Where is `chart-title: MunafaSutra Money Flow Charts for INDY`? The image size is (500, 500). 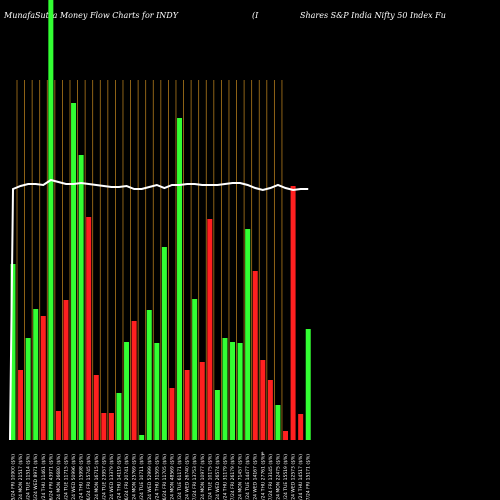 chart-title: MunafaSutra Money Flow Charts for INDY is located at coordinates (91, 15).